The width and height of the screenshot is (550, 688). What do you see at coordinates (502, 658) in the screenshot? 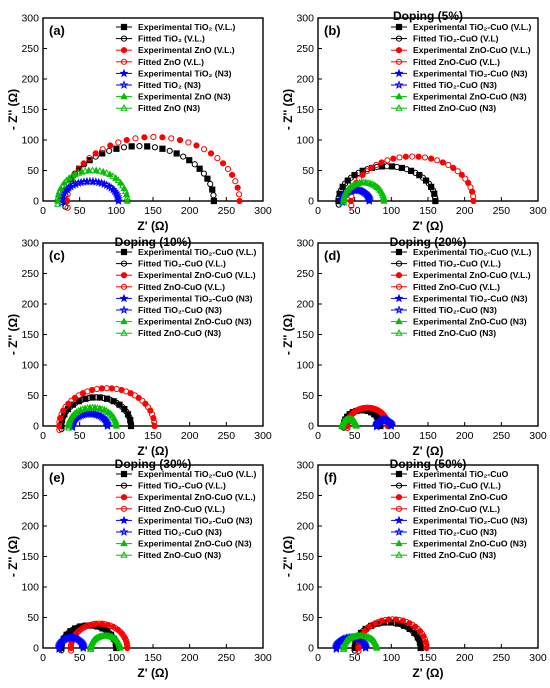
I see `x-tick-label: 250` at bounding box center [502, 658].